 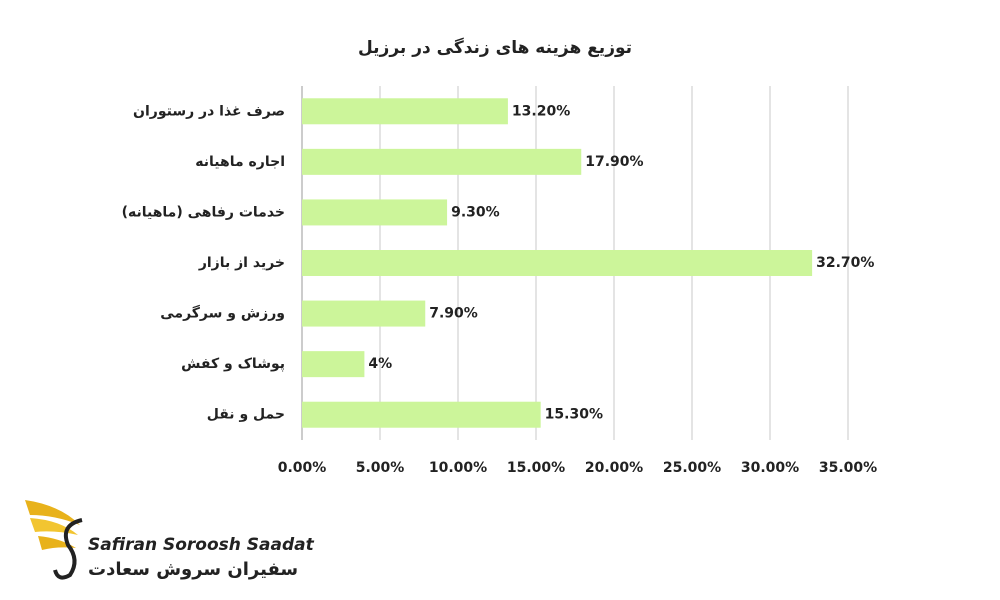 I want to click on logo: Safiran Soroosh Saadat سفیران سروش سعادت, so click(x=170, y=540).